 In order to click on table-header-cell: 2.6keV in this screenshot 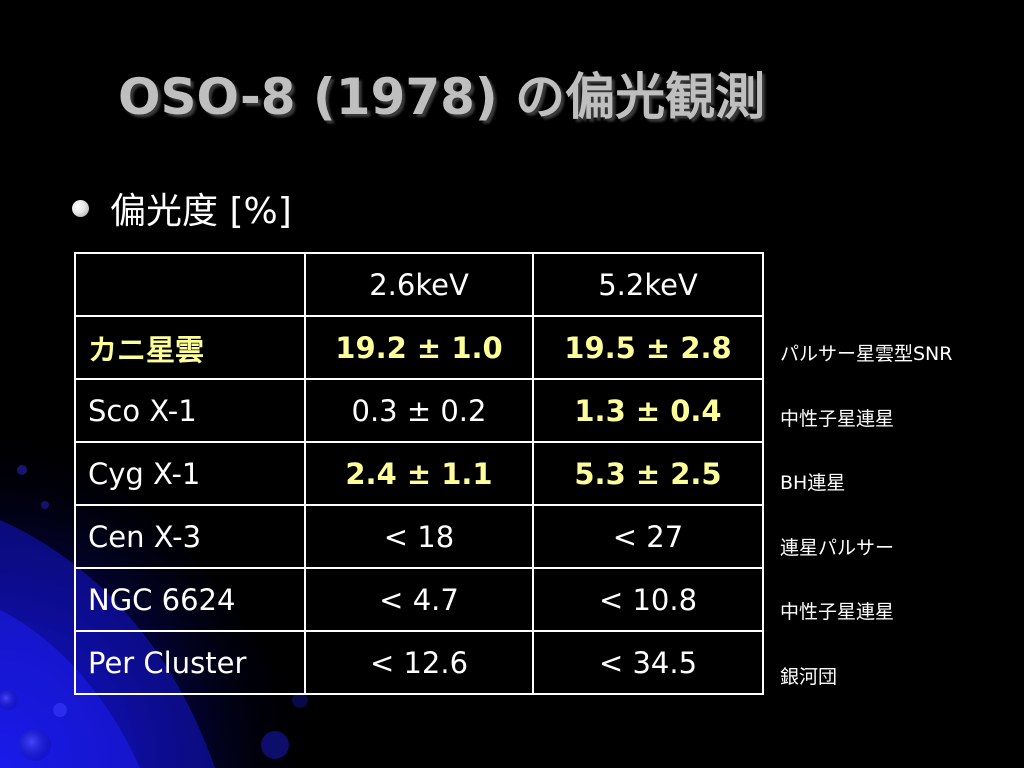, I will do `click(419, 284)`.